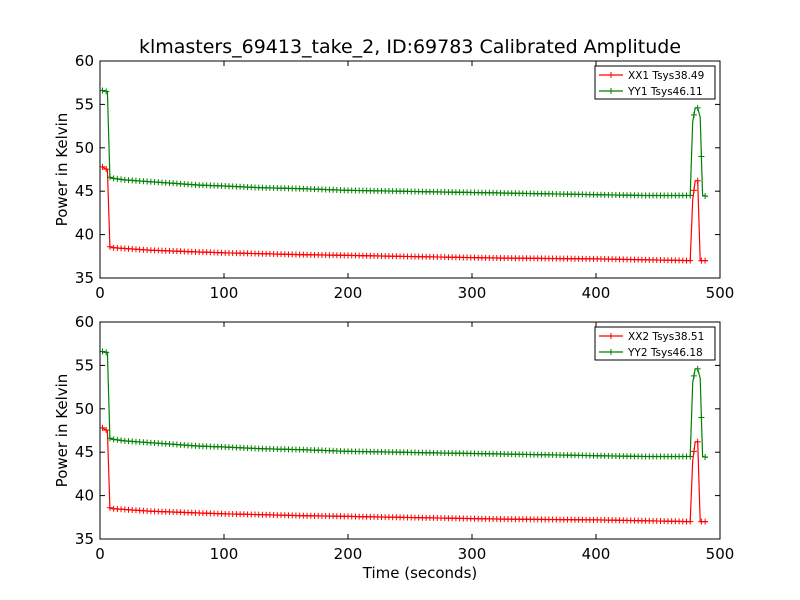  What do you see at coordinates (665, 92) in the screenshot?
I see `legend-label: YY1 Tsys46.11` at bounding box center [665, 92].